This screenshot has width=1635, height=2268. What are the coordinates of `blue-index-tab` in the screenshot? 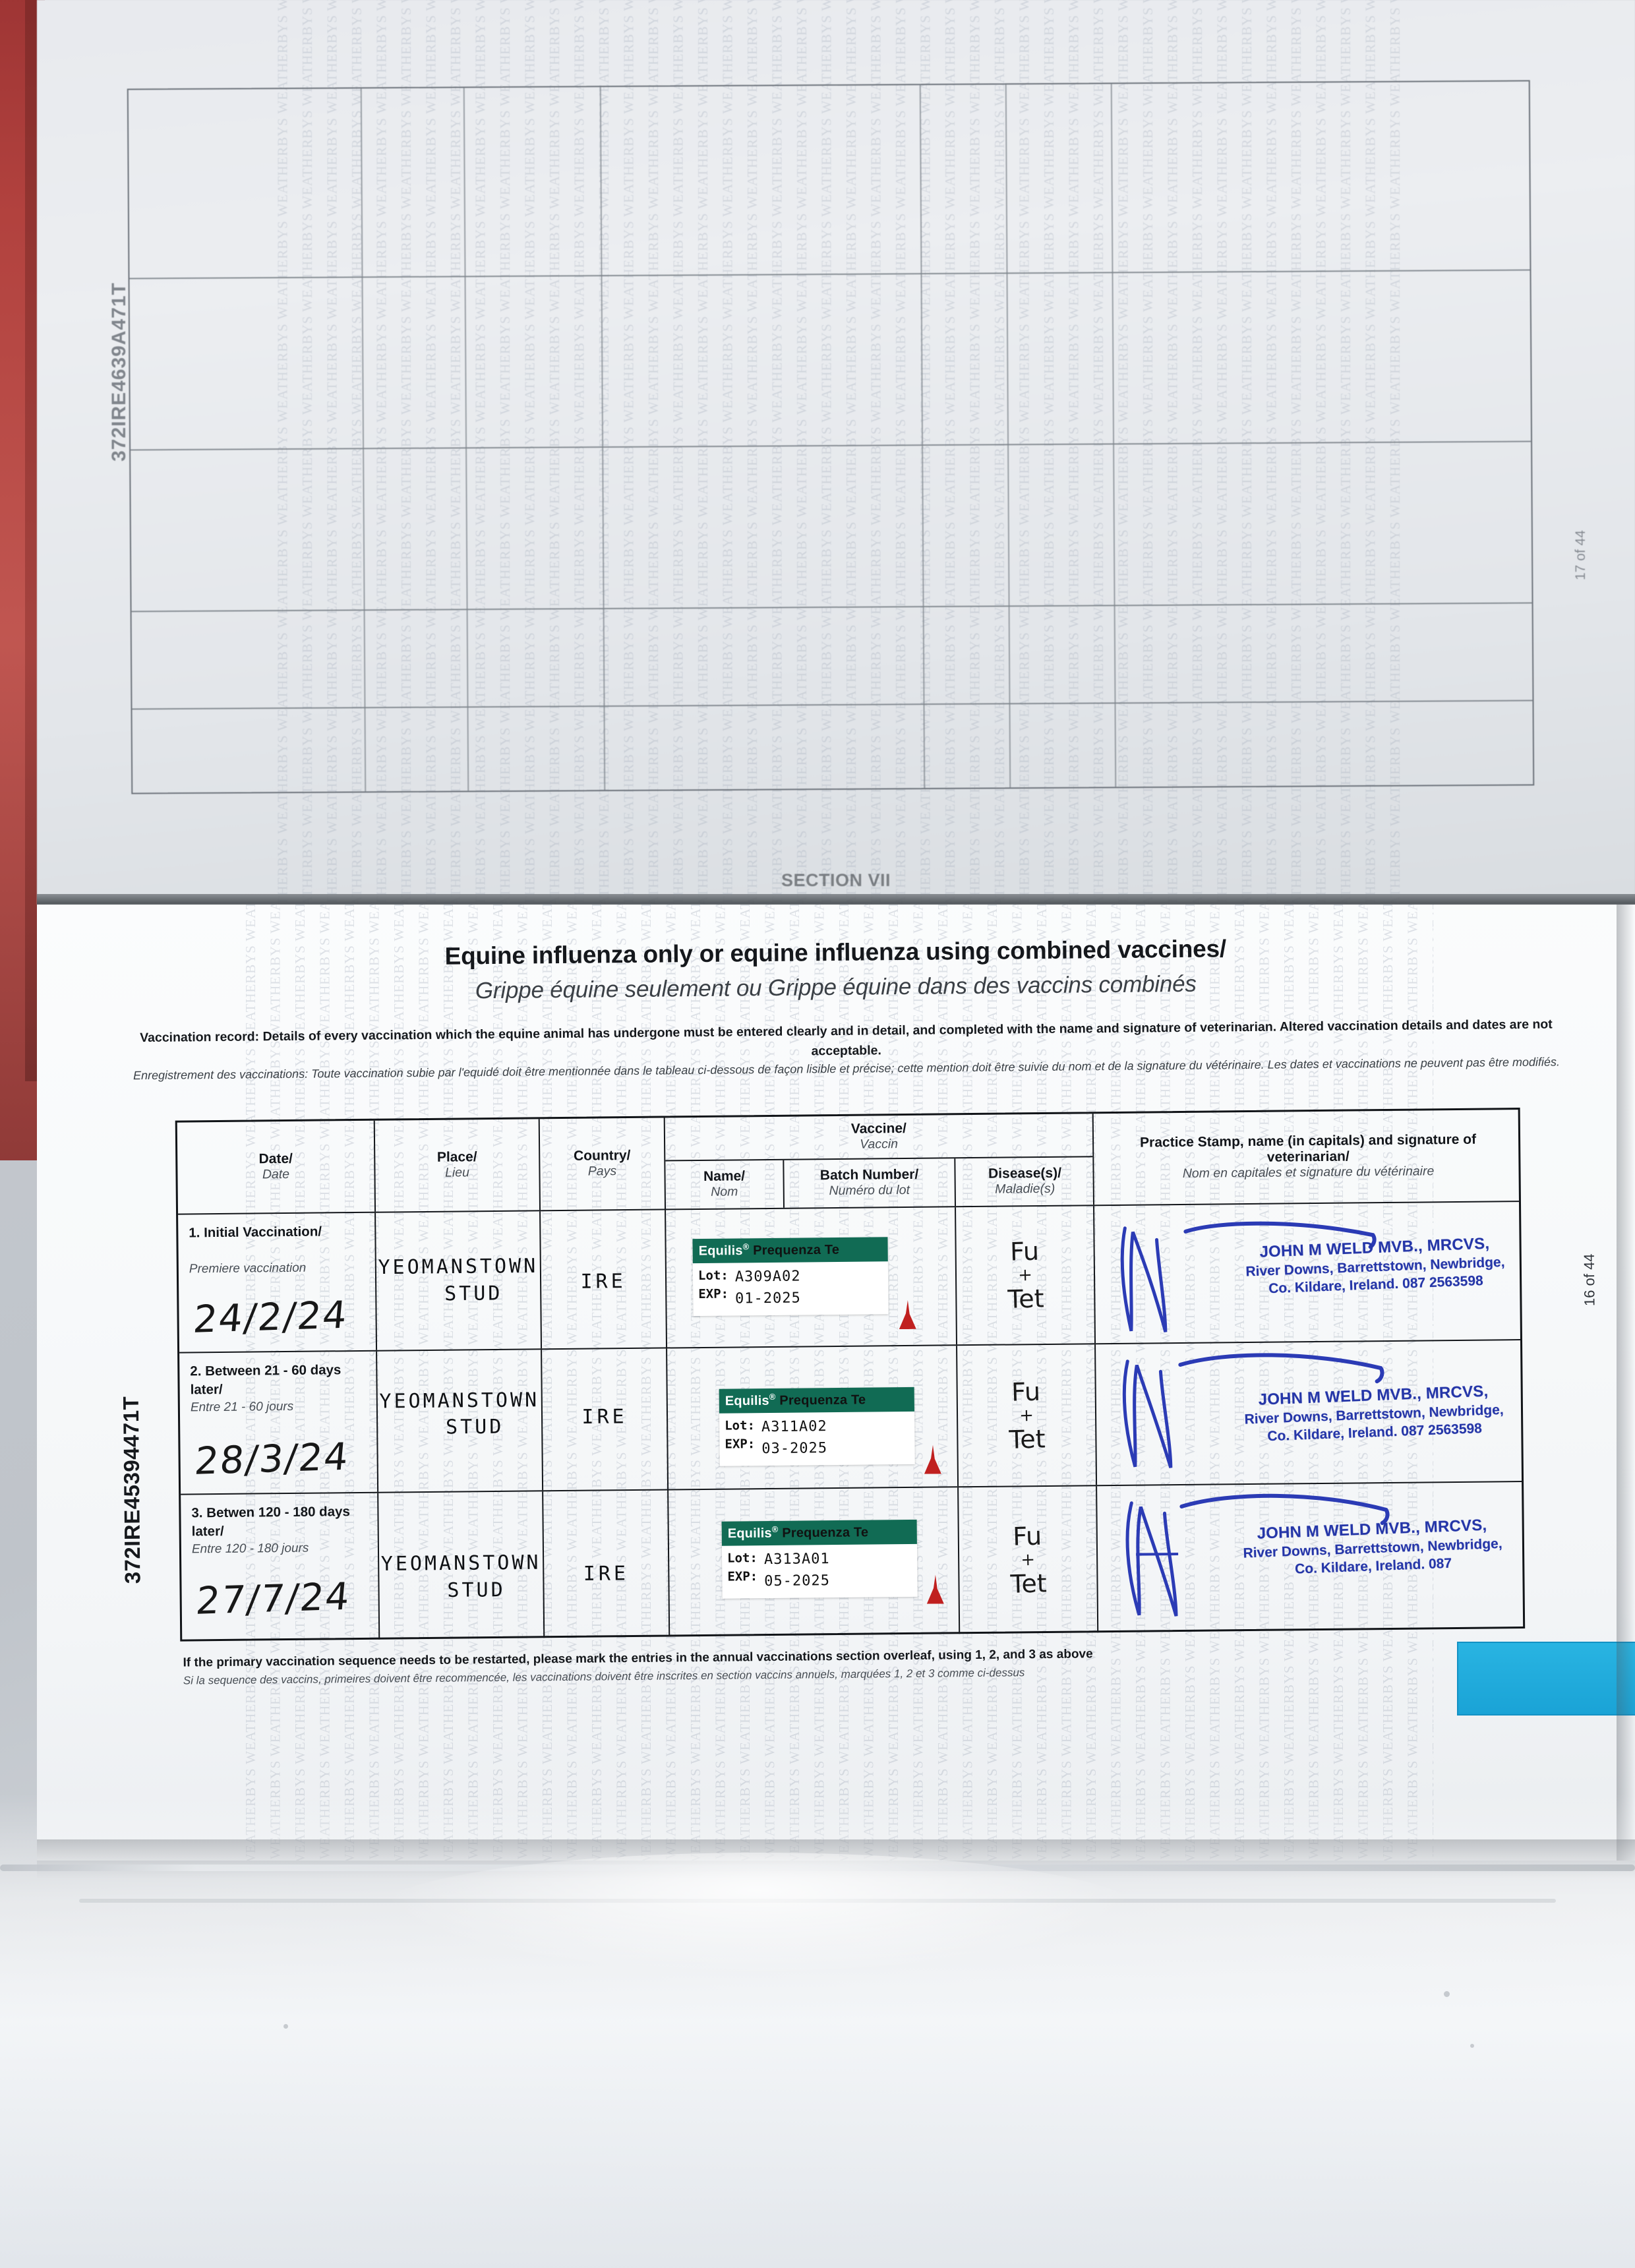 It's located at (1546, 1679).